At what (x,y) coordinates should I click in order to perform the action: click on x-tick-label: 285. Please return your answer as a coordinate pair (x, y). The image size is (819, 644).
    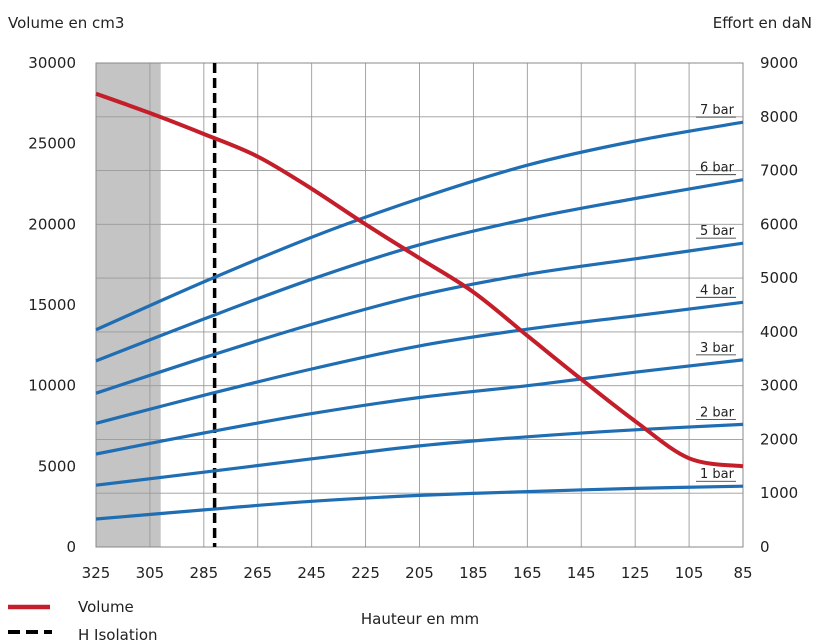
    Looking at the image, I should click on (204, 573).